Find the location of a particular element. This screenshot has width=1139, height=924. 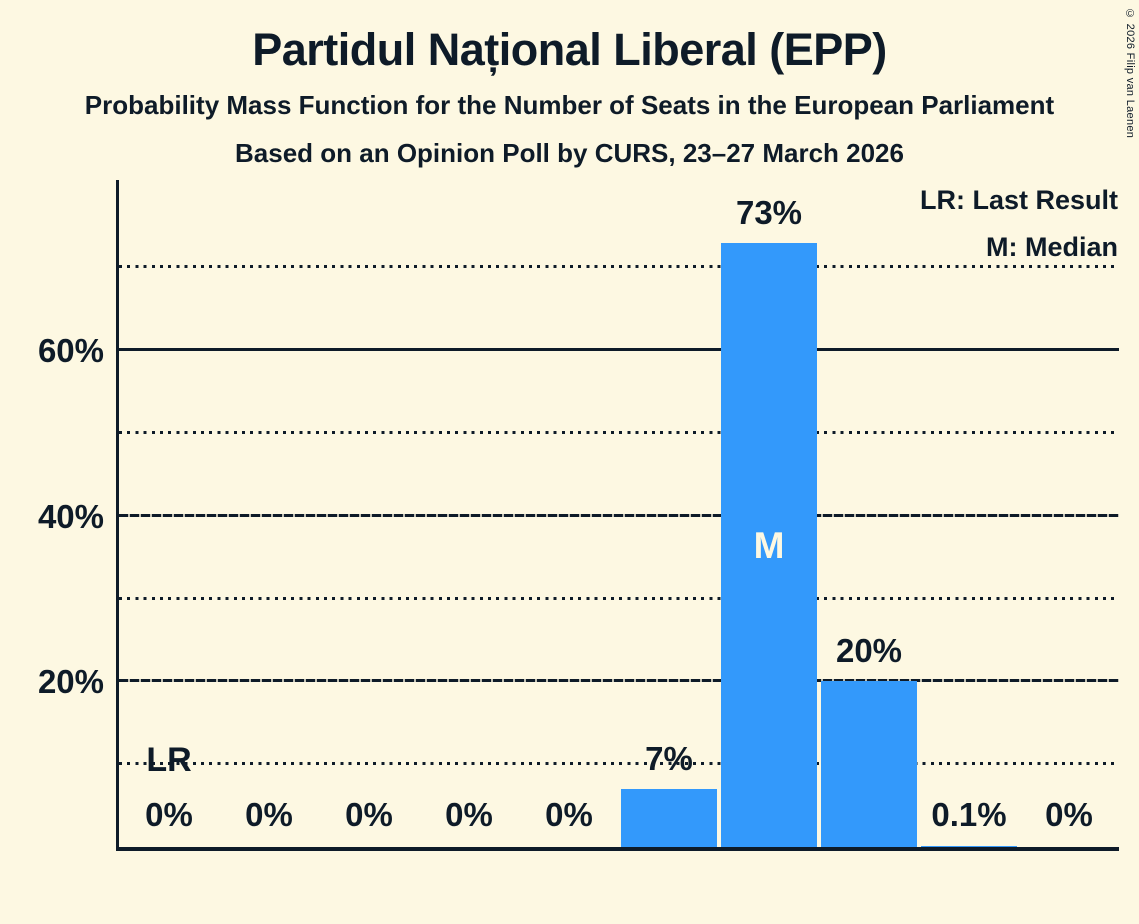

value-label-seat-8: 0.1% is located at coordinates (969, 814).